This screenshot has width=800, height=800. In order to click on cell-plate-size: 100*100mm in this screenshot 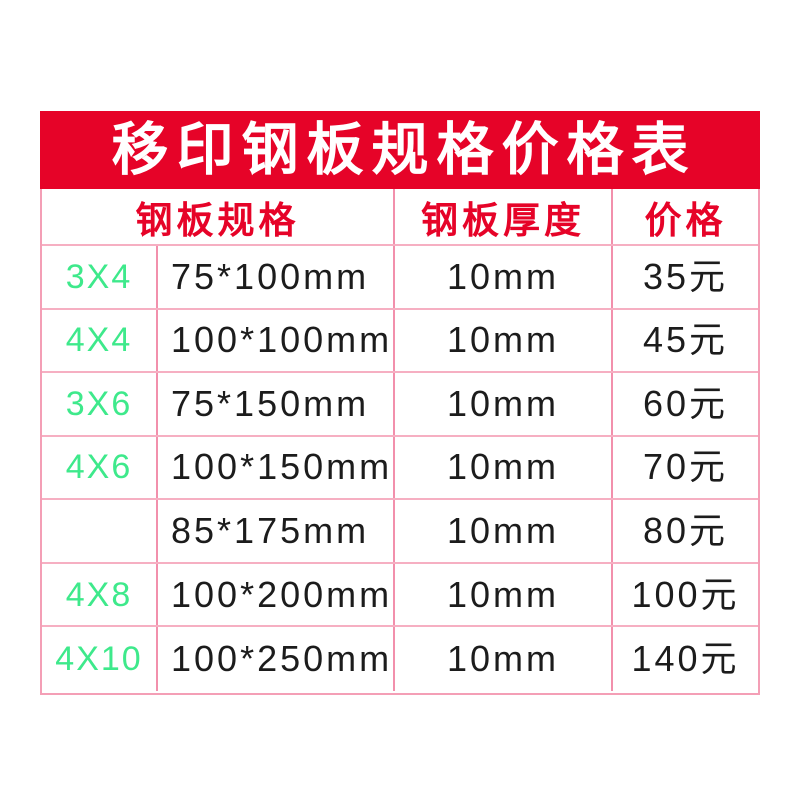, I will do `click(276, 340)`.